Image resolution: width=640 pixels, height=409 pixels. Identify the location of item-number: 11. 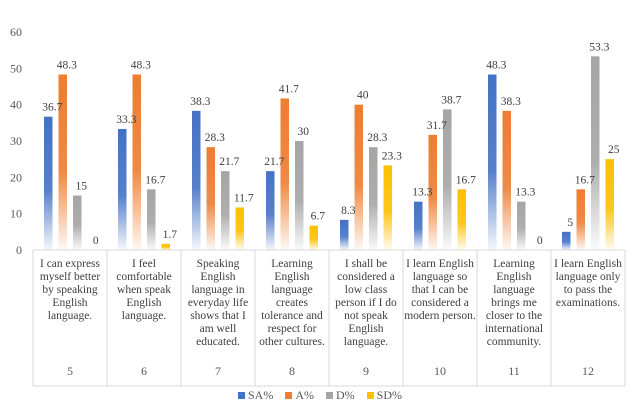
(514, 371).